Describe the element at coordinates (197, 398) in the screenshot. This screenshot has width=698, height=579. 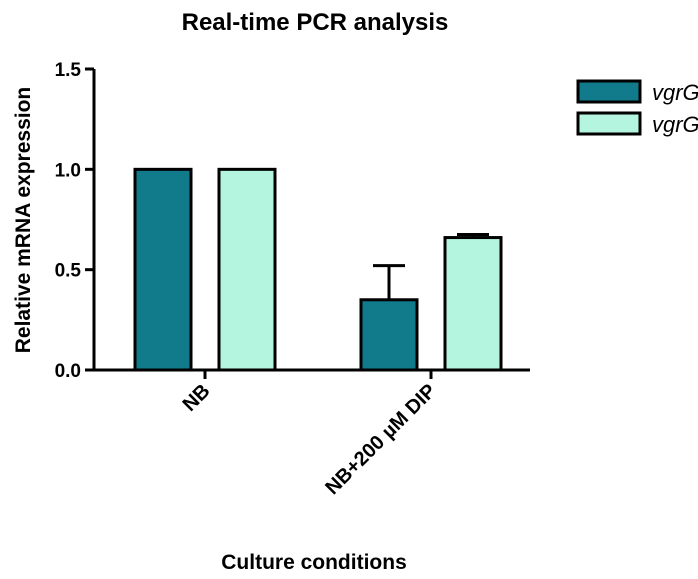
I see `category-label: NB` at that location.